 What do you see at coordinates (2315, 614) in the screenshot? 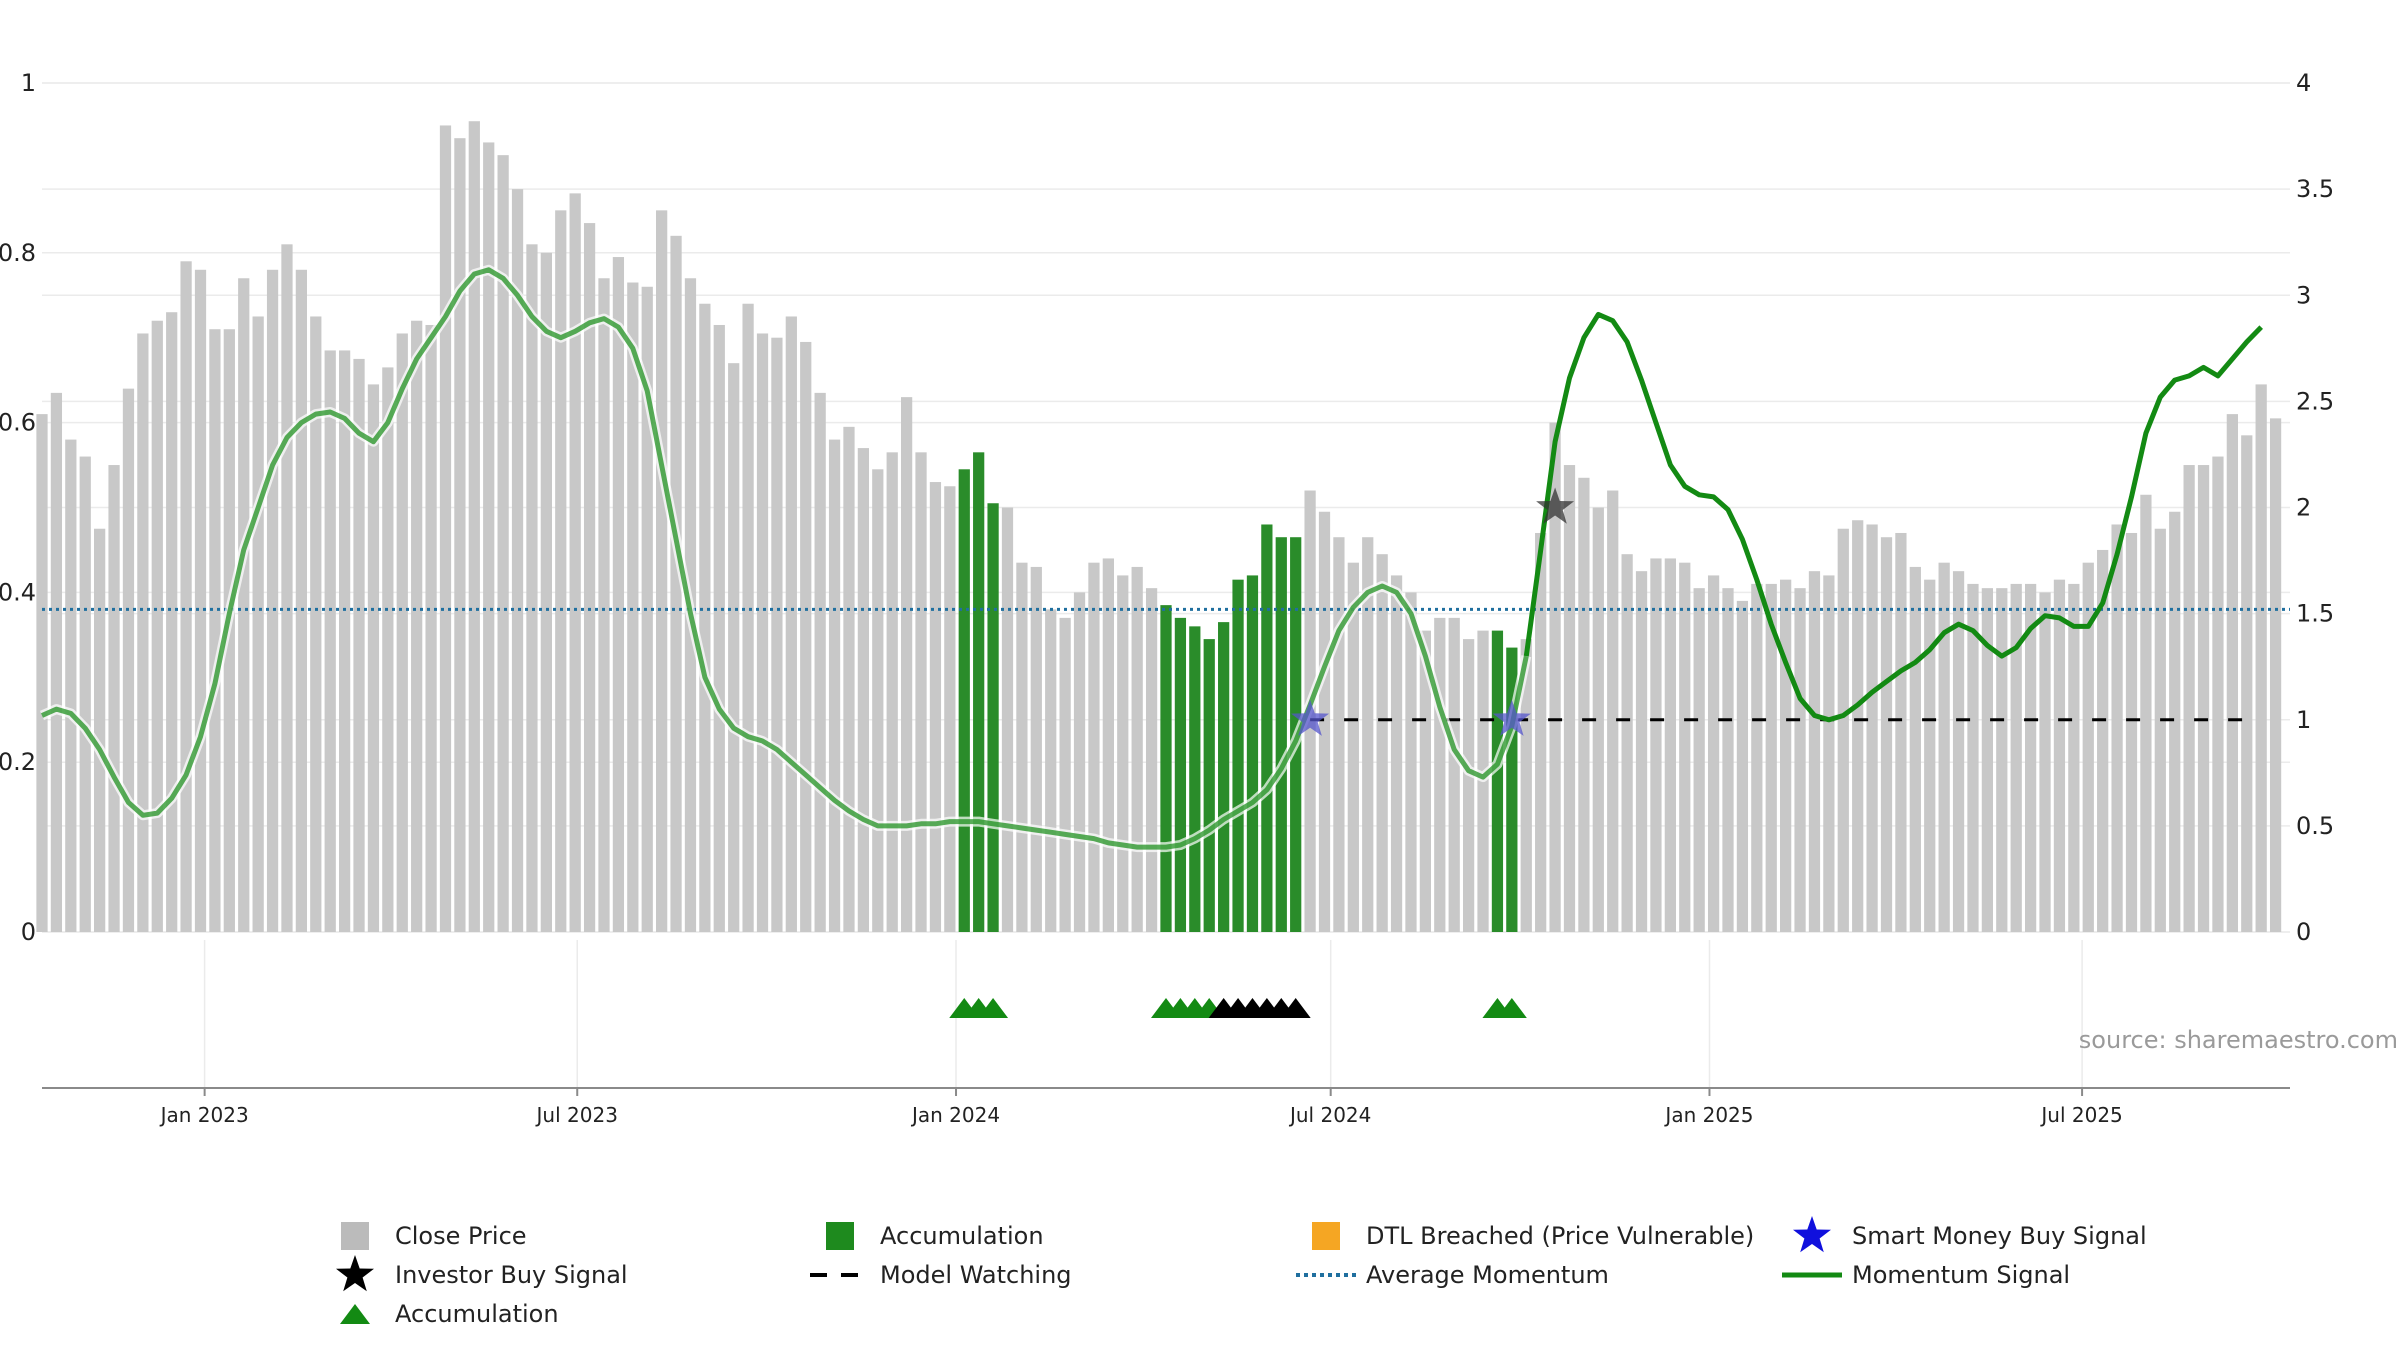
I see `y-right-tick-label: 1.5` at bounding box center [2315, 614].